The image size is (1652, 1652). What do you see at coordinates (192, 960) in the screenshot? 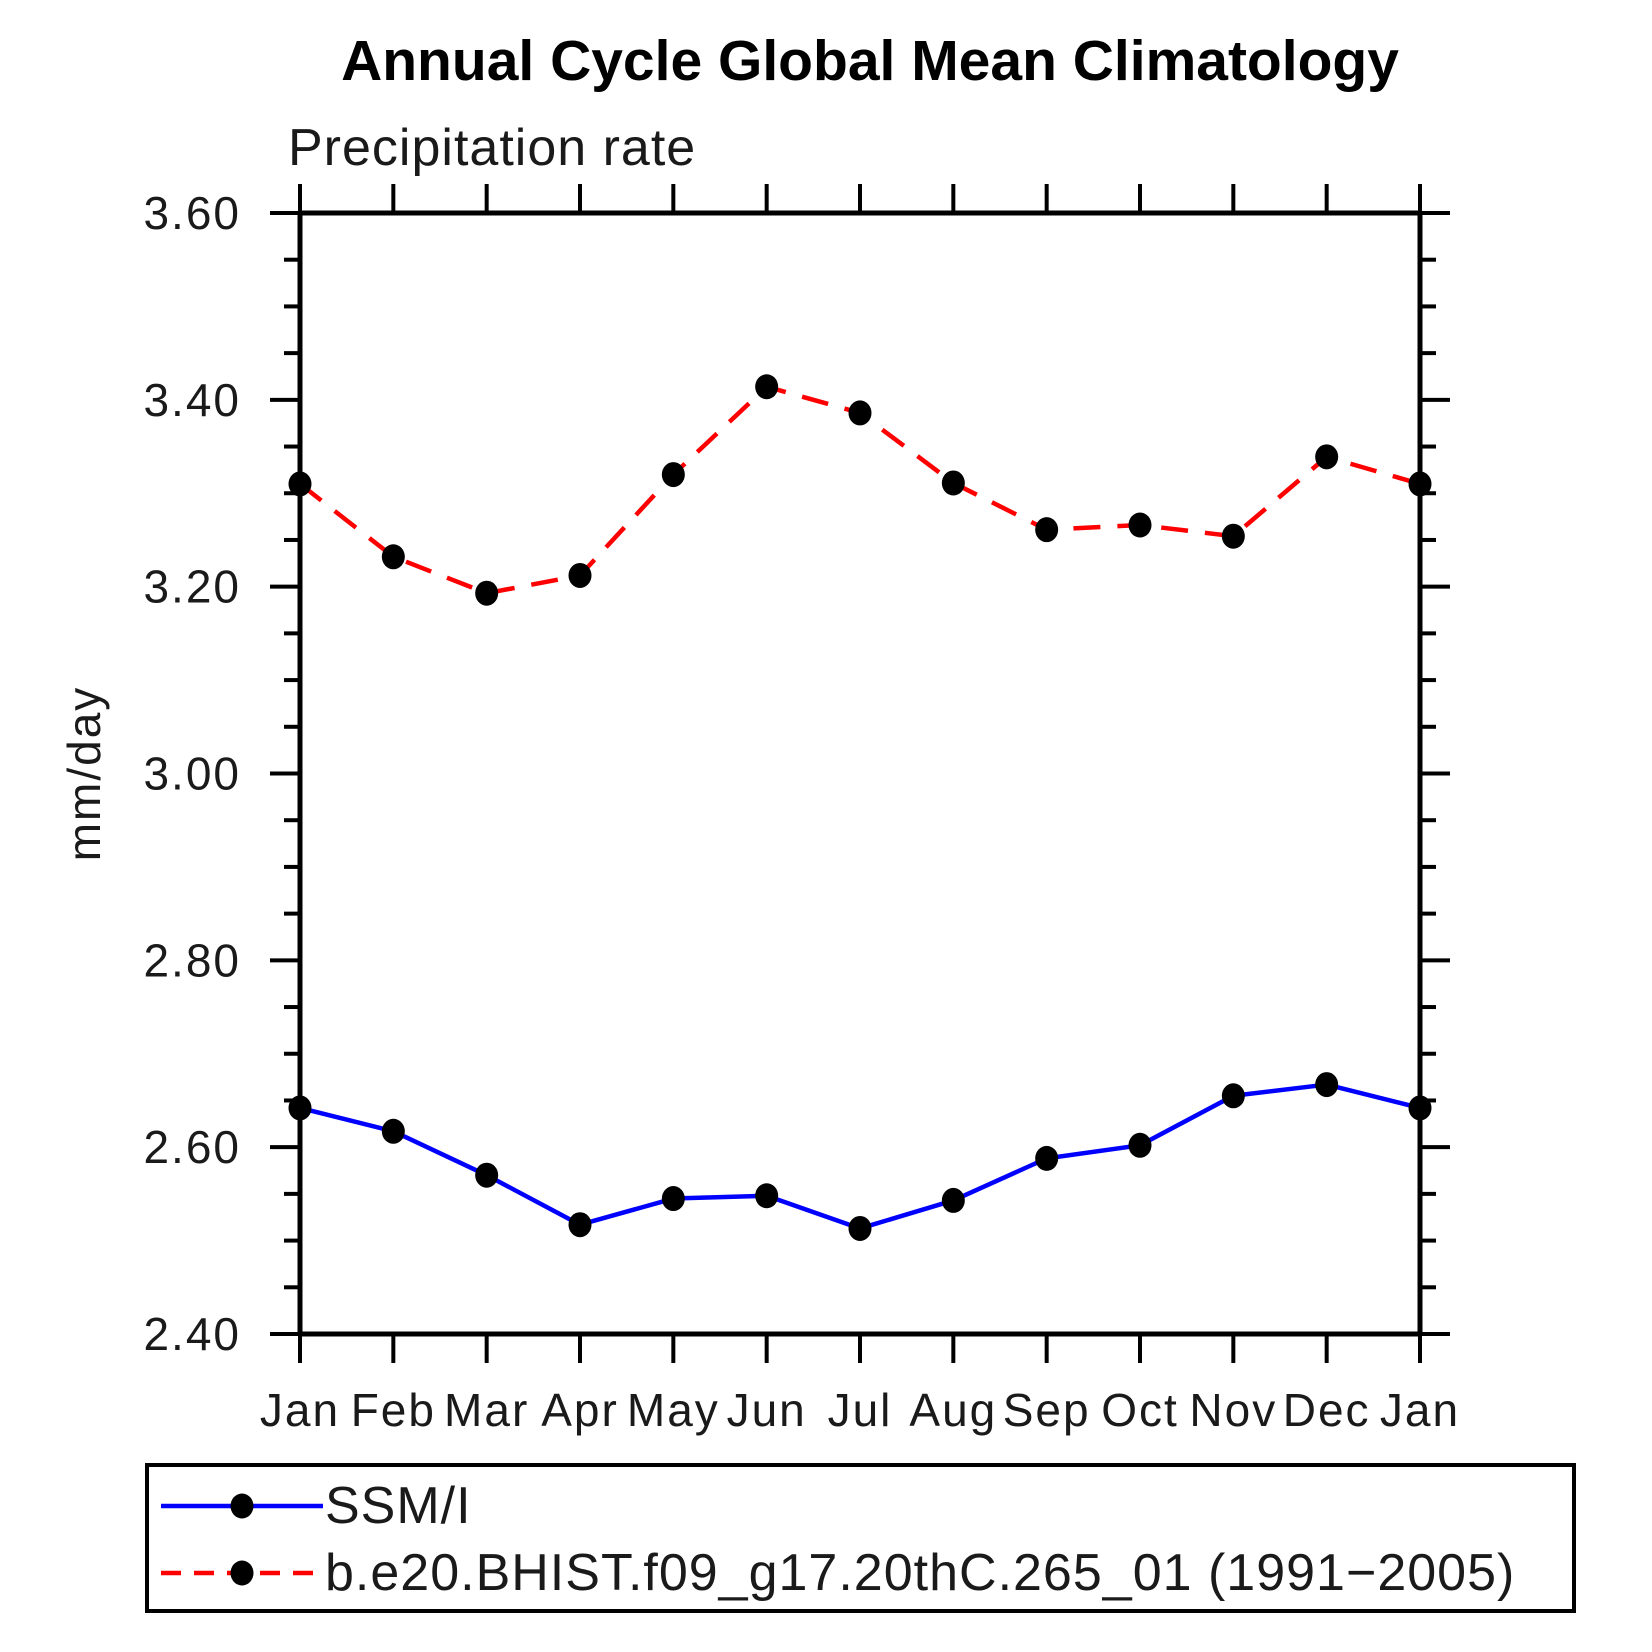
I see `y-tick-label: 2.80` at bounding box center [192, 960].